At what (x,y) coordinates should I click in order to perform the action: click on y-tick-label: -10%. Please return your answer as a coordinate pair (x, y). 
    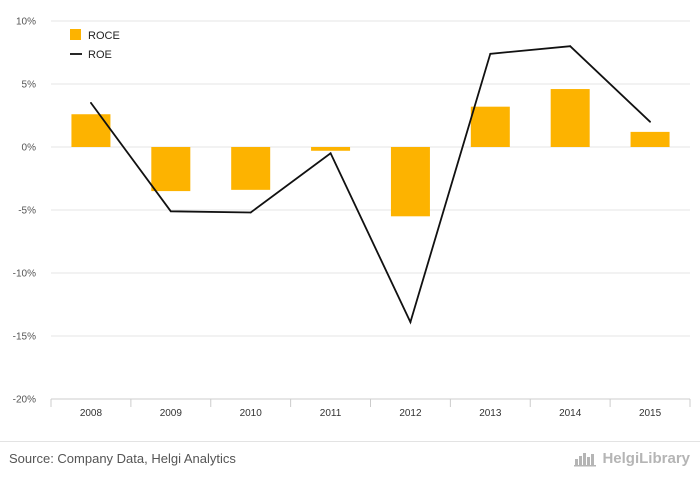
    Looking at the image, I should click on (24, 274).